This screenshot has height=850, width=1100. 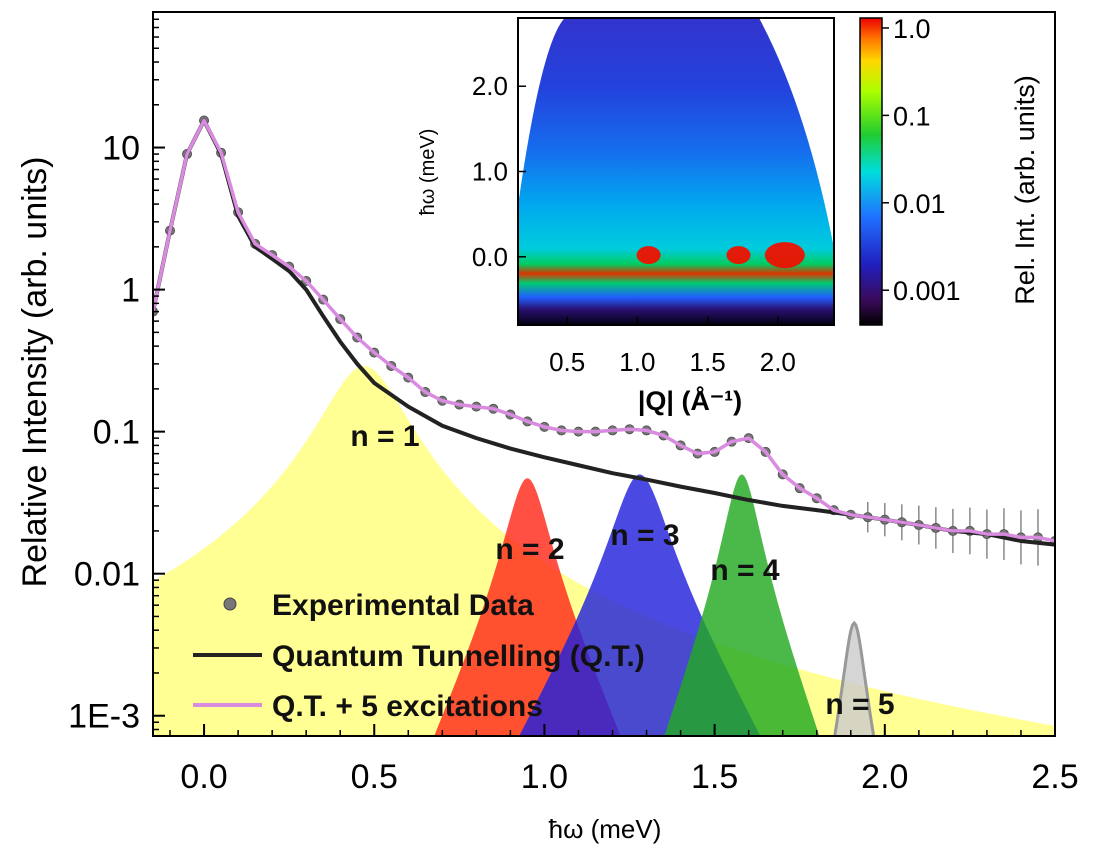 What do you see at coordinates (921, 160) in the screenshot?
I see `colorbar-axis: 0.001 0.01 0.1 1.0` at bounding box center [921, 160].